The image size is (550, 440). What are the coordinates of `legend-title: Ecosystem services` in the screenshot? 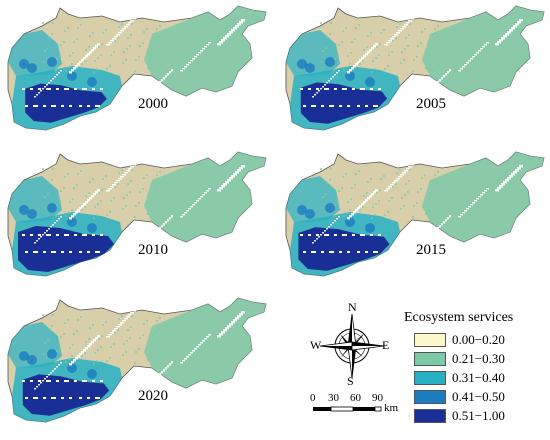 It's located at (459, 317).